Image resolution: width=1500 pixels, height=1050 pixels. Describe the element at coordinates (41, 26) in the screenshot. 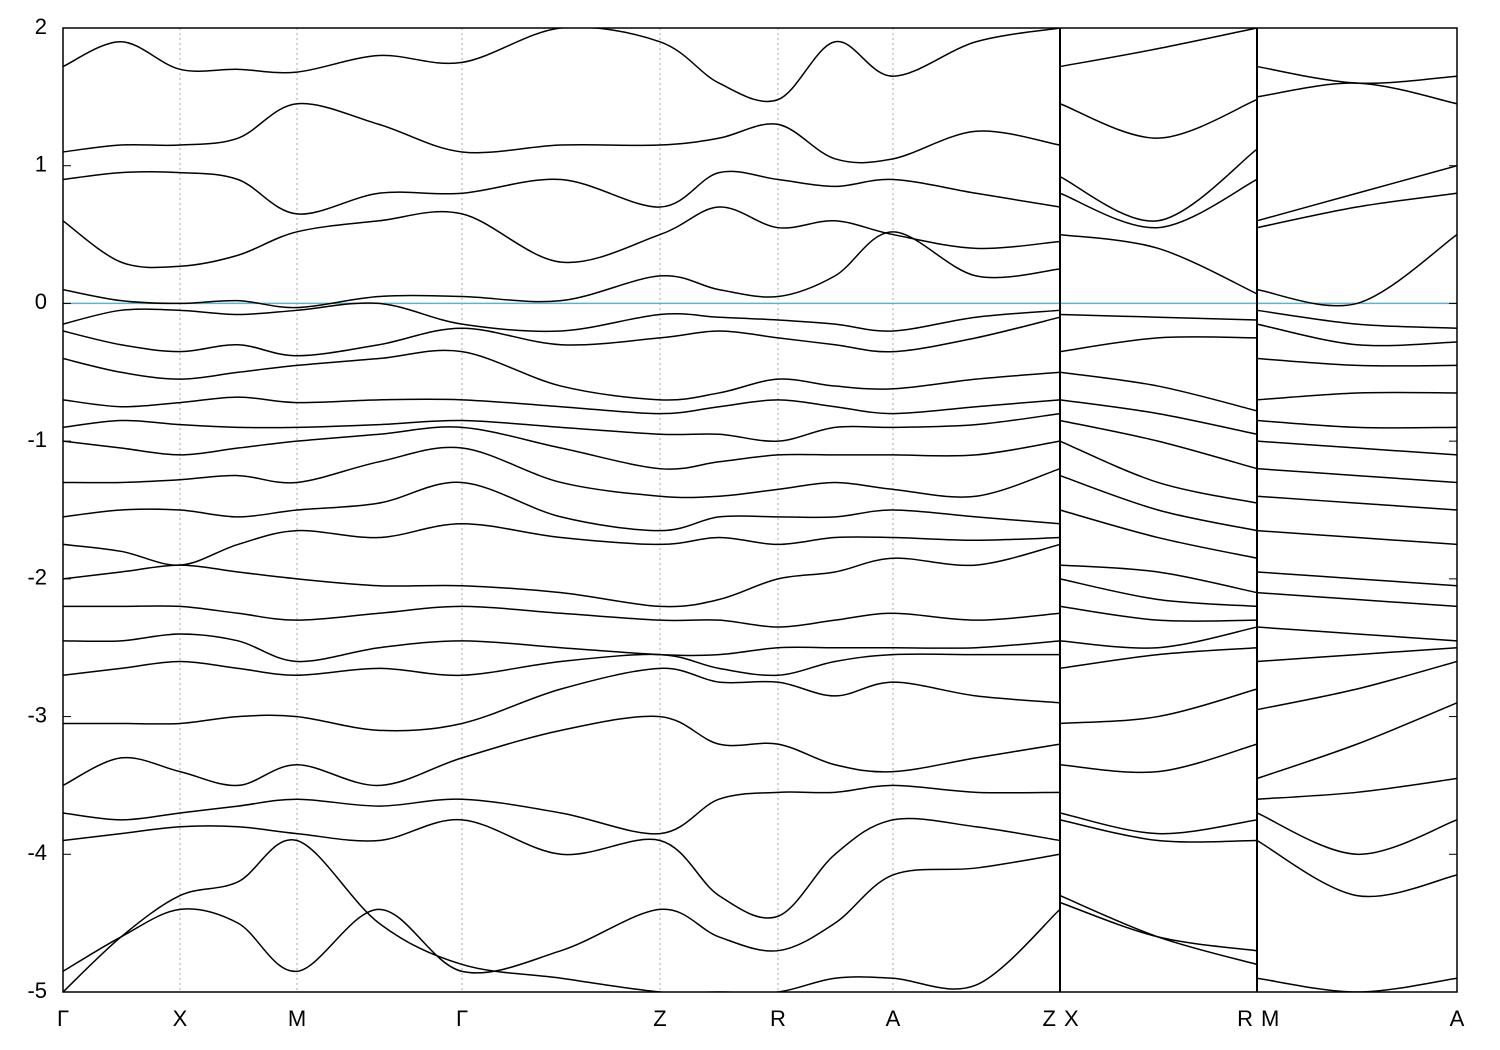

I see `y-tick-label: 2` at that location.